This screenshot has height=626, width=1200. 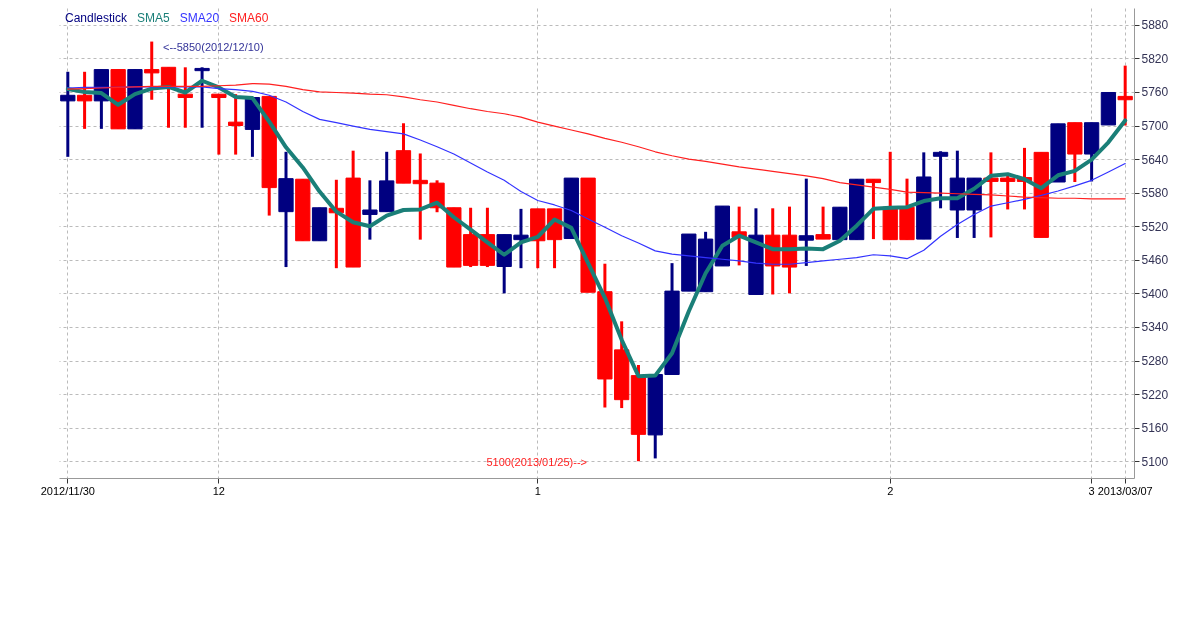 I want to click on x-tick-label: 12, so click(x=218, y=490).